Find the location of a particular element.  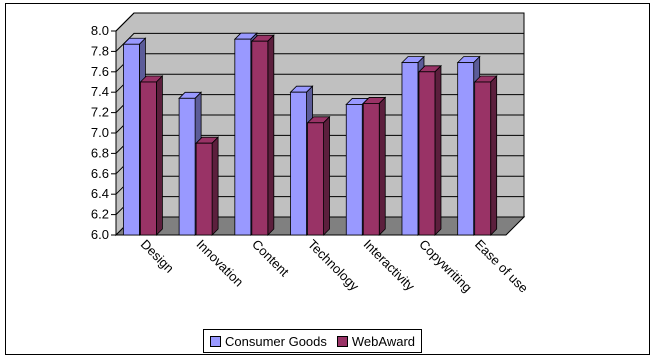

x-tick-label: Copywriting is located at coordinates (445, 266).